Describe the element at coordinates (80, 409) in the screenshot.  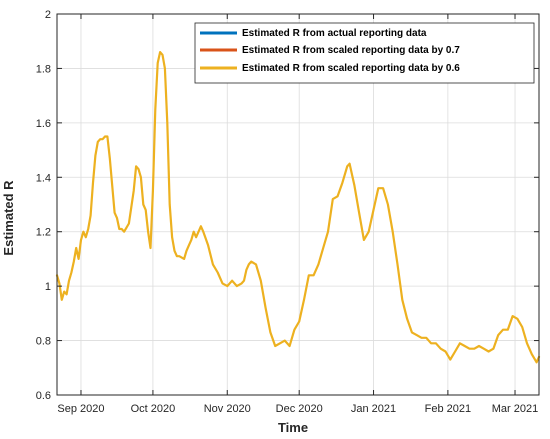
I see `x-tick-label: Sep 2020` at that location.